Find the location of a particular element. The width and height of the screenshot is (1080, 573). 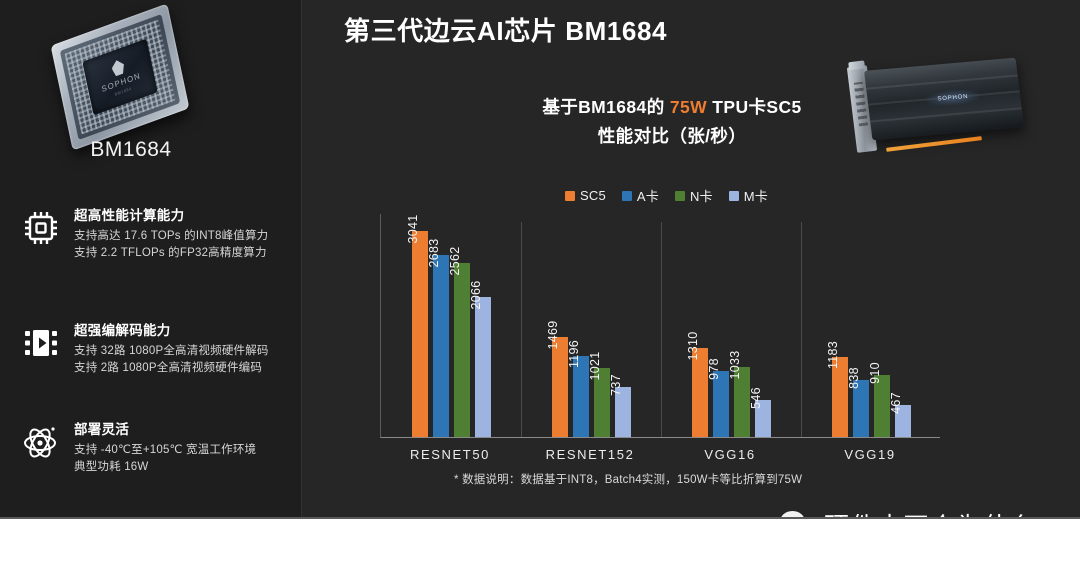

bar-value-label: 978 is located at coordinates (713, 369).